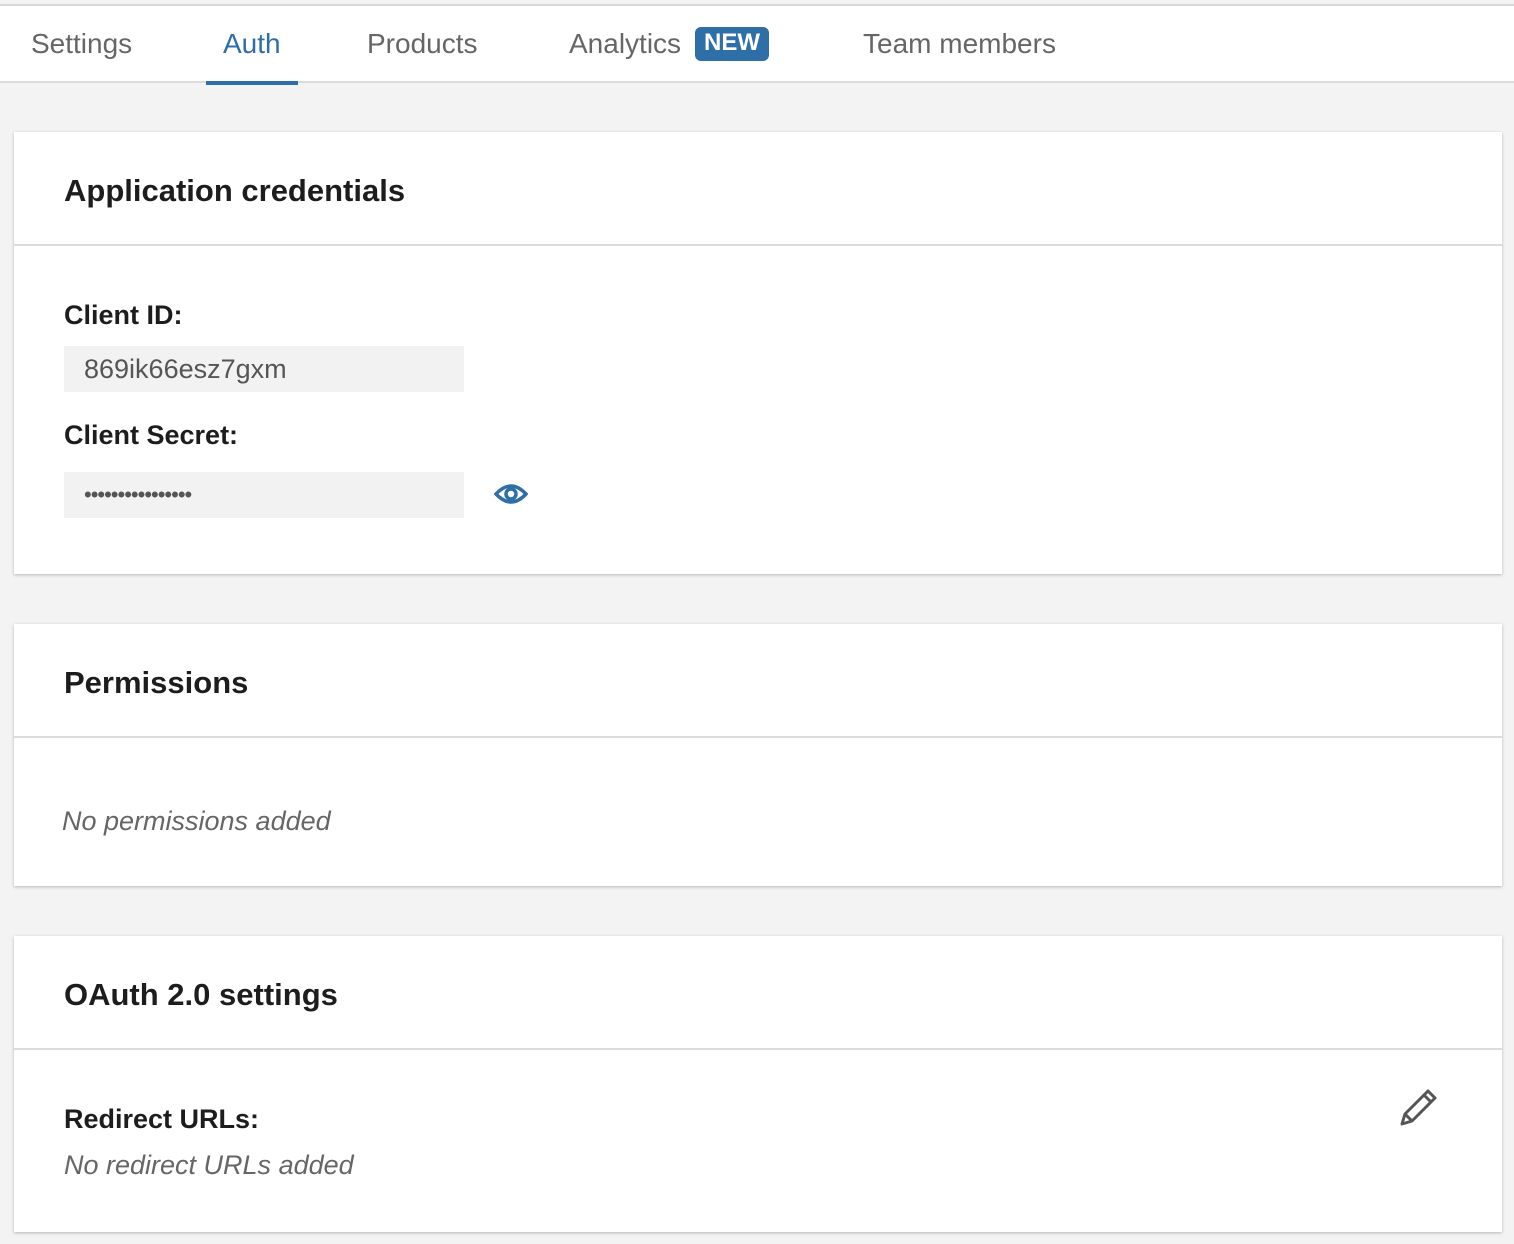  What do you see at coordinates (732, 43) in the screenshot?
I see `new-badge: NEW` at bounding box center [732, 43].